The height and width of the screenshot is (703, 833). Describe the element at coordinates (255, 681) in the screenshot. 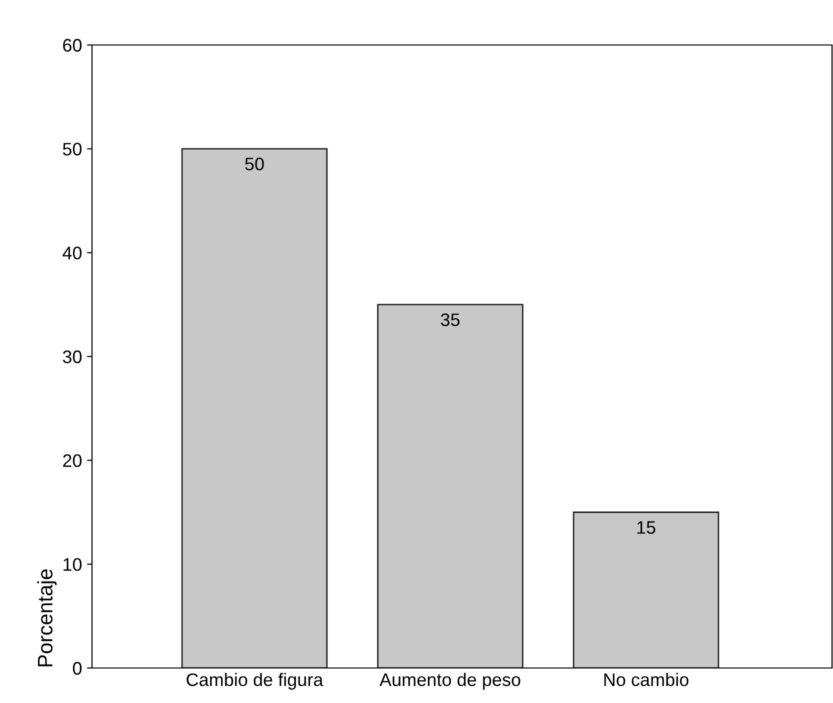

I see `x-tick-label: Cambio de figura` at that location.